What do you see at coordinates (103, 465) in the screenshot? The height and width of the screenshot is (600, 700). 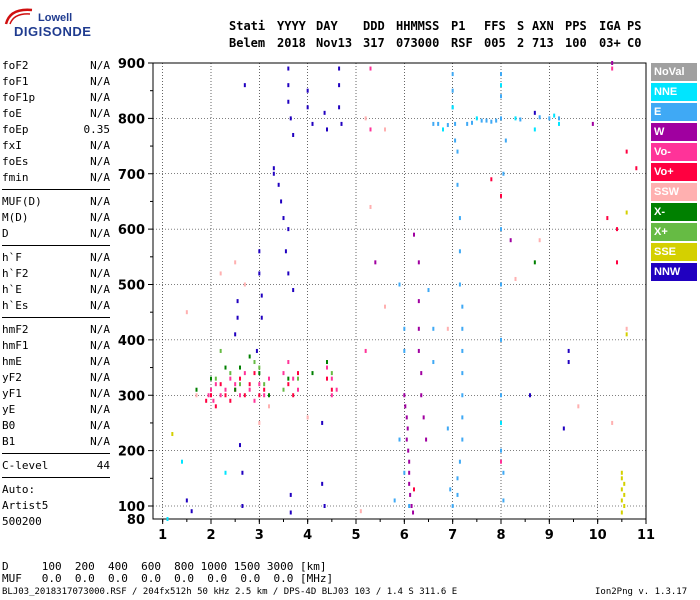 I see `param-value: 44` at bounding box center [103, 465].